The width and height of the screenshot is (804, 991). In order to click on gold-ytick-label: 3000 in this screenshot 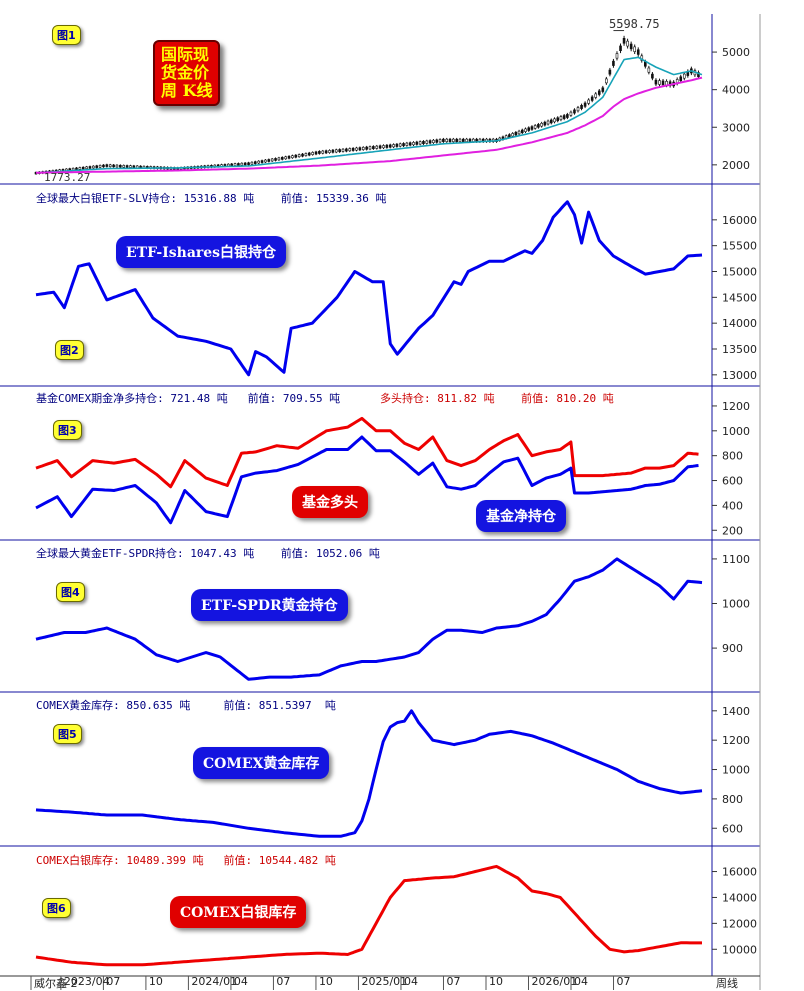, I will do `click(736, 127)`.